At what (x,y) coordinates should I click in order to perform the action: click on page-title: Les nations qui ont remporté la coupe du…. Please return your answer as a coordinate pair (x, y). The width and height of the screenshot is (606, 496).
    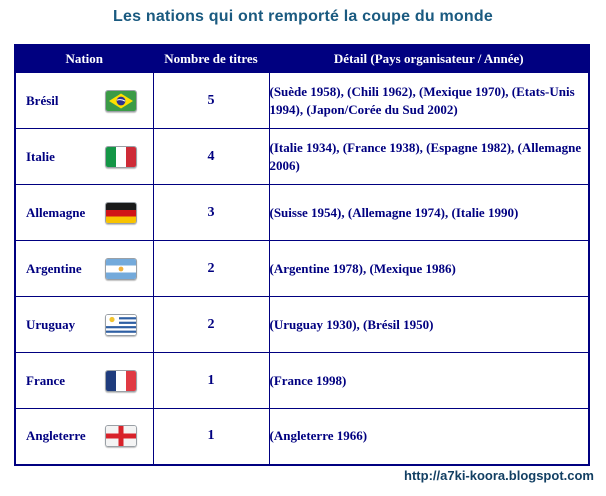
    Looking at the image, I should click on (303, 16).